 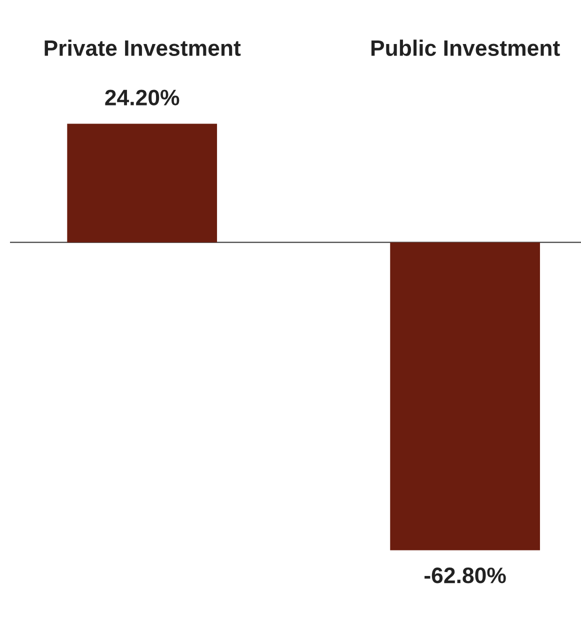 I want to click on data-label: -62.80%, so click(x=465, y=576).